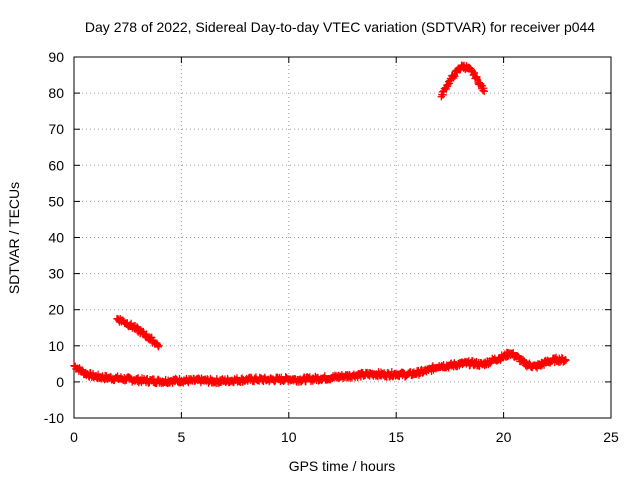 The image size is (640, 480). I want to click on y-tick-label: 70, so click(56, 129).